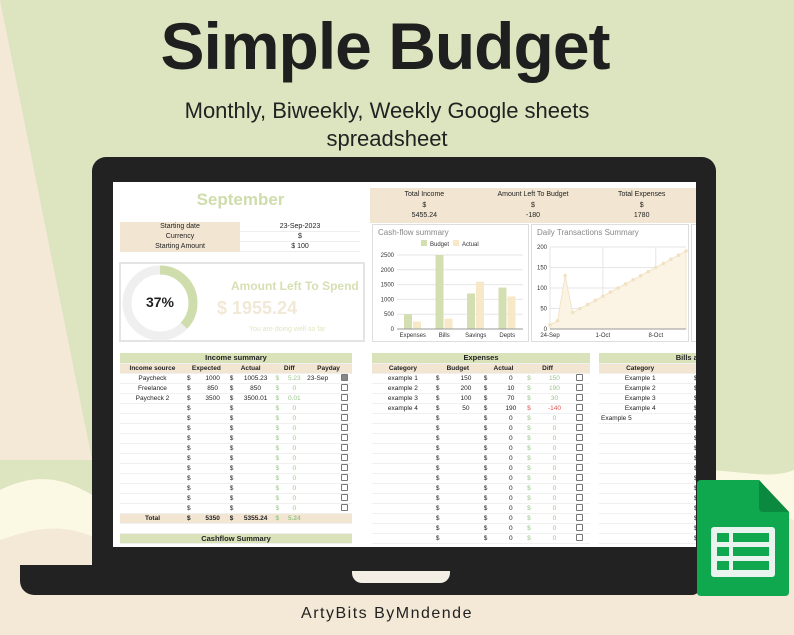  I want to click on category: example 2, so click(403, 388).